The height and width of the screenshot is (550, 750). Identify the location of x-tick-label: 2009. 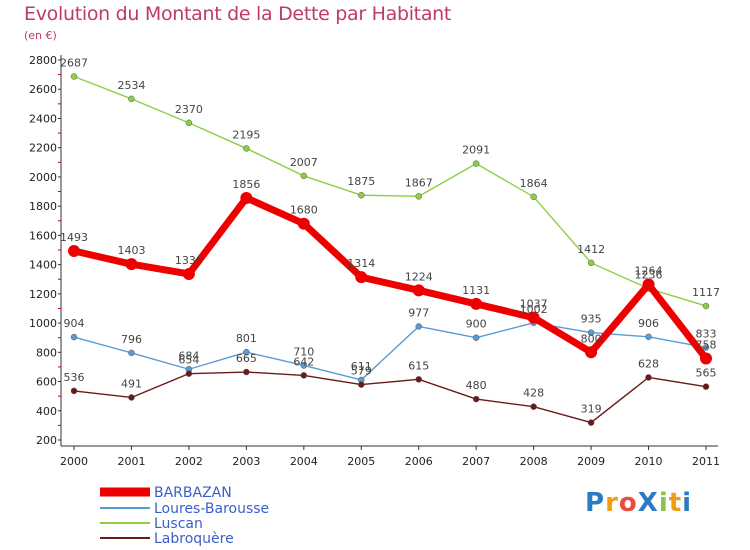
(591, 461).